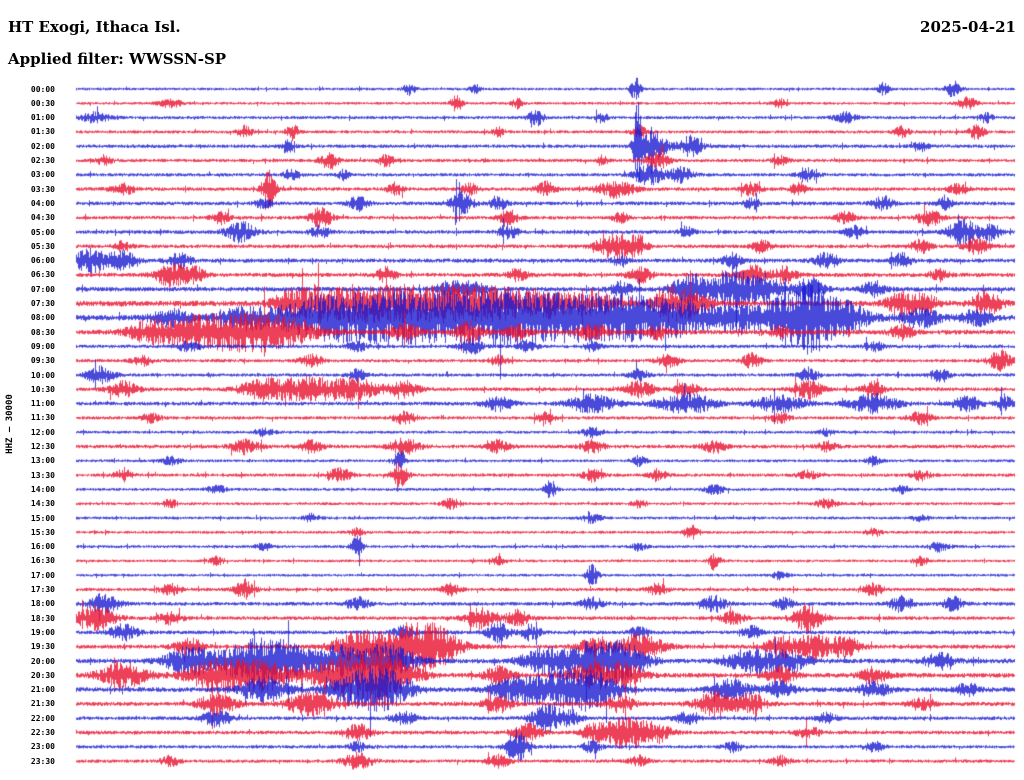 This screenshot has height=780, width=1024. What do you see at coordinates (117, 59) in the screenshot?
I see `filter-label: Applied filter: WWSSN-SP` at bounding box center [117, 59].